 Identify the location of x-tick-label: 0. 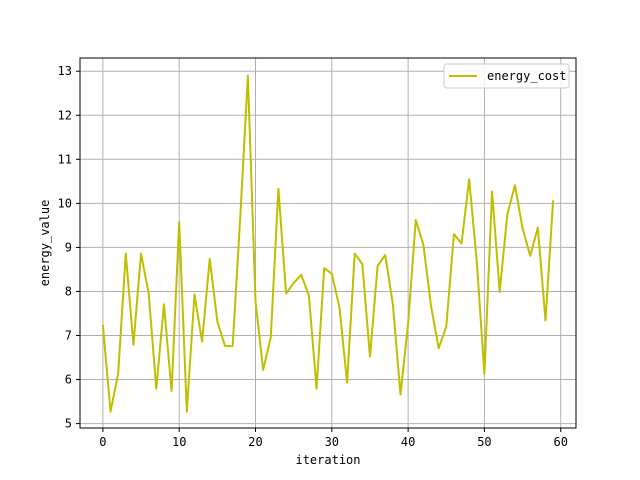
(102, 442).